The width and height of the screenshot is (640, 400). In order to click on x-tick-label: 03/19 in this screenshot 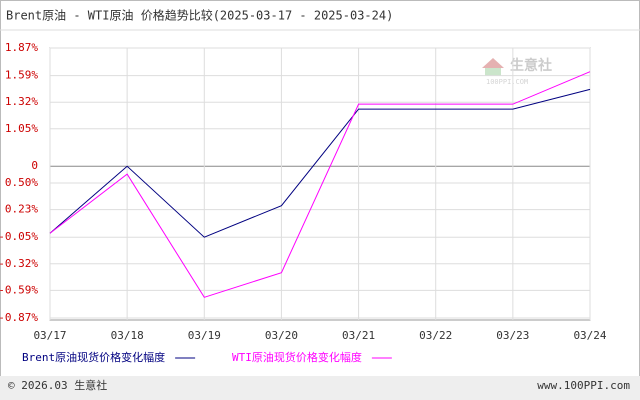, I will do `click(204, 335)`.